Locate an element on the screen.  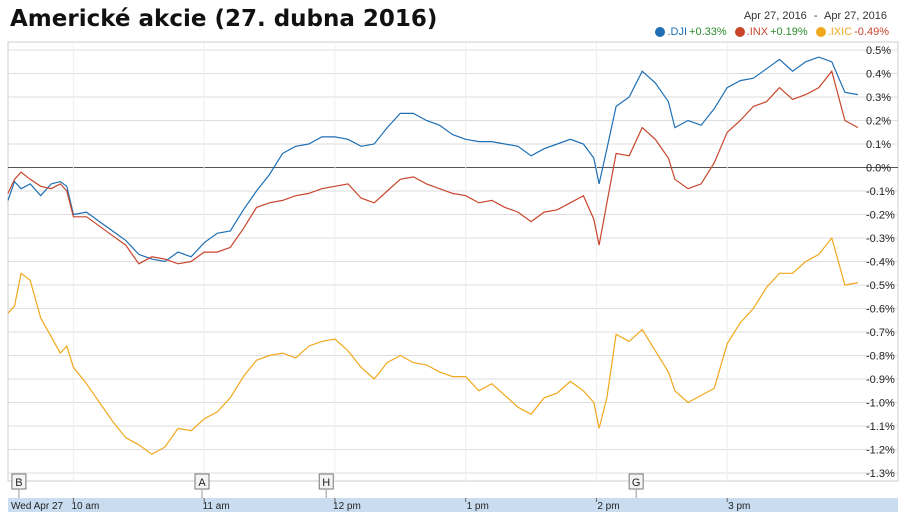
marker-label: B is located at coordinates (18, 483).